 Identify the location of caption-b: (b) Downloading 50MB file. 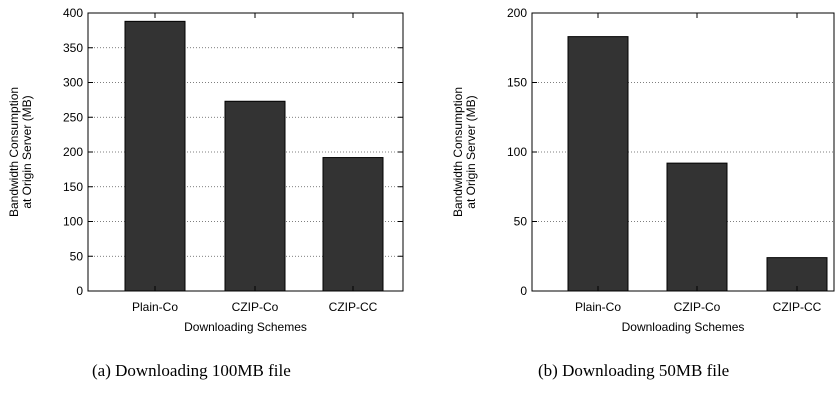
(634, 370).